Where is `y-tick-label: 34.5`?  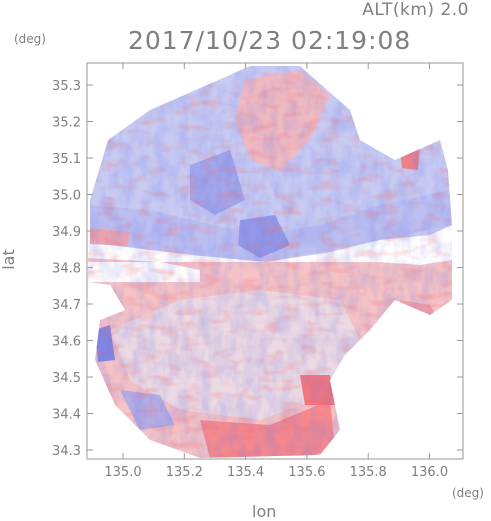 y-tick-label: 34.5 is located at coordinates (66, 378).